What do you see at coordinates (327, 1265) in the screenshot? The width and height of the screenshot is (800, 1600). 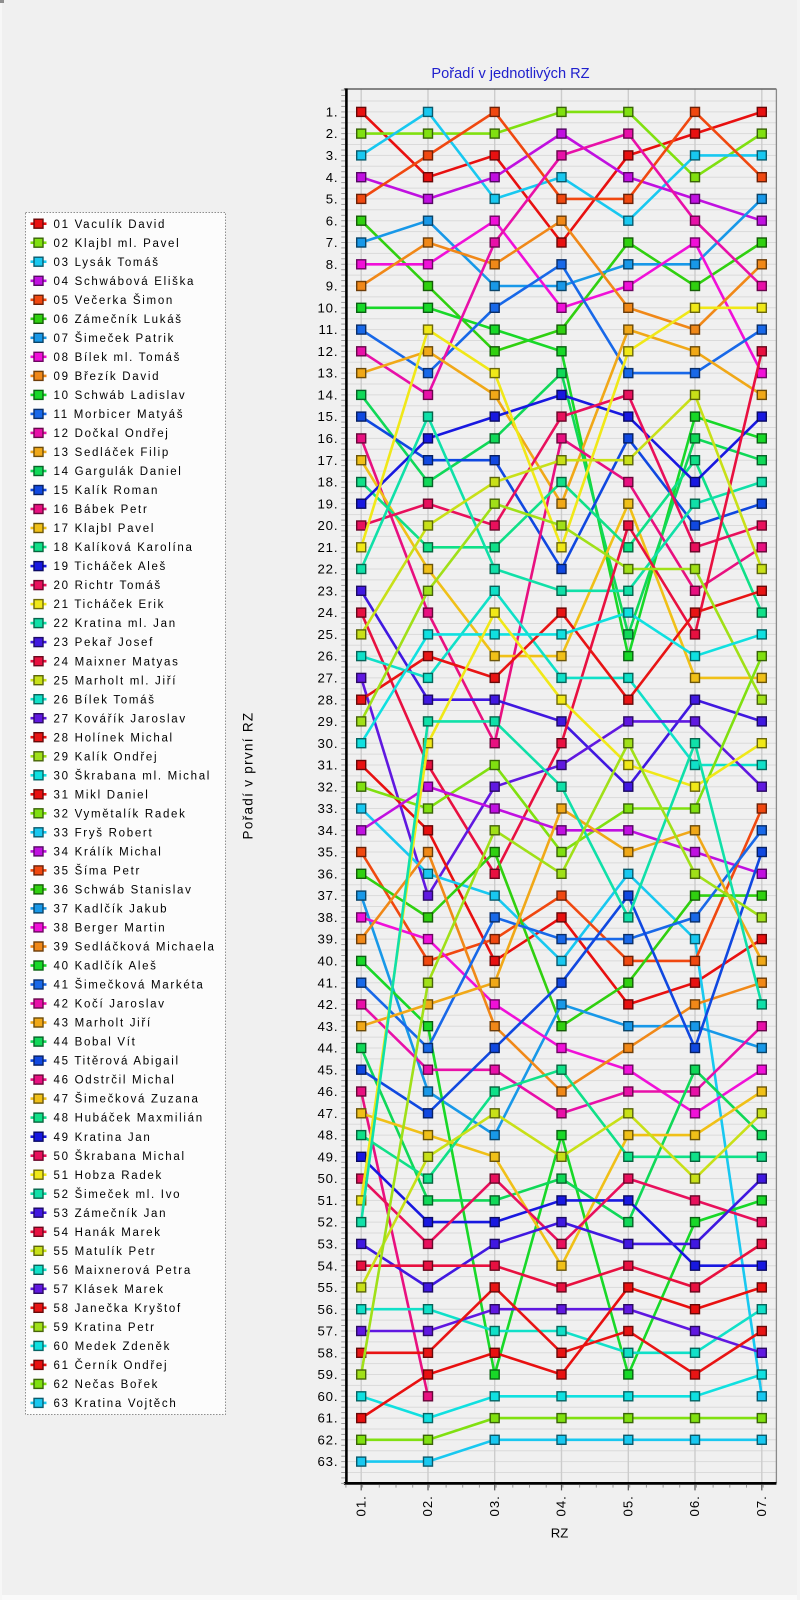 I see `svg-text: 54.` at bounding box center [327, 1265].